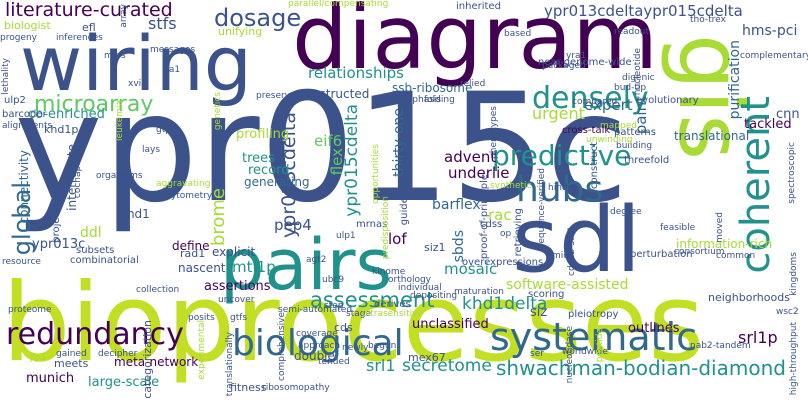 The height and width of the screenshot is (404, 808). Describe the element at coordinates (89, 10) in the screenshot. I see `word-literature-curated: literature-curated` at that location.